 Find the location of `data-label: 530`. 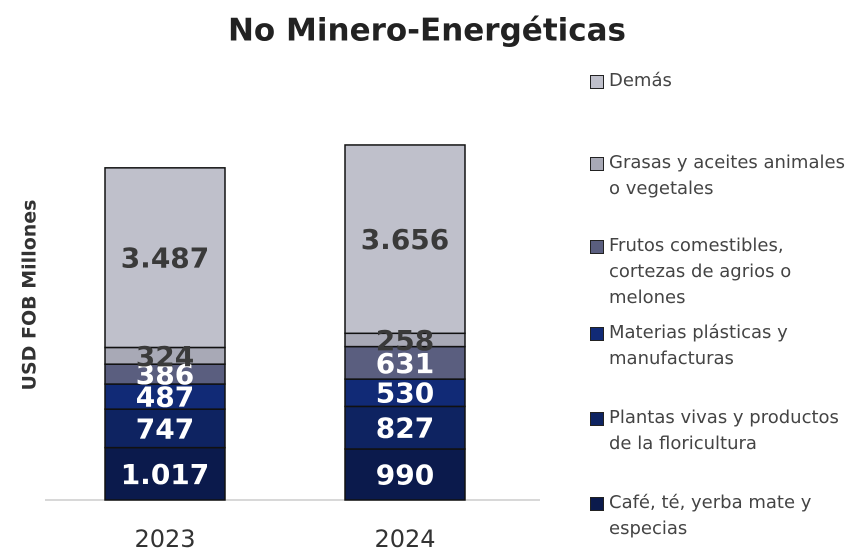

data-label: 530 is located at coordinates (405, 393).